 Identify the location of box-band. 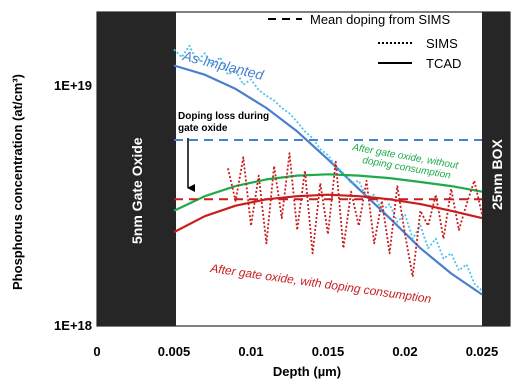
(496, 169).